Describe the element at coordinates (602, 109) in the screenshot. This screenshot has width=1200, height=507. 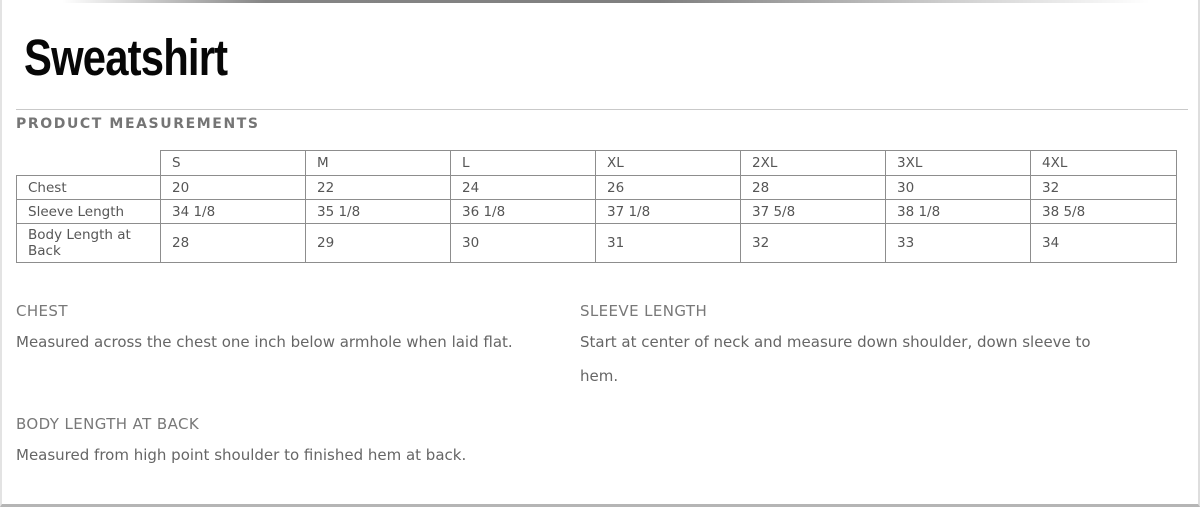
I see `section-divider` at that location.